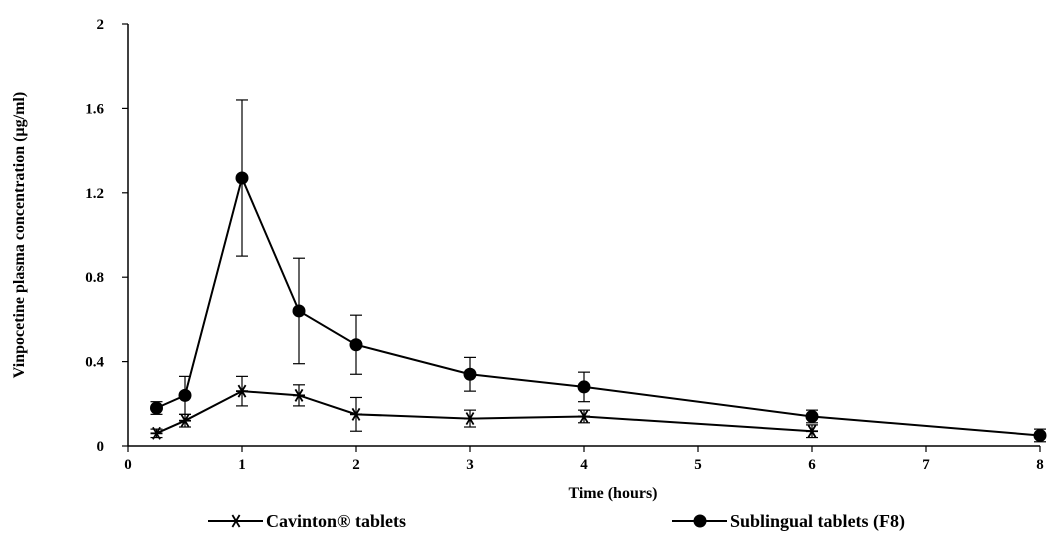 This screenshot has height=536, width=1048. What do you see at coordinates (106, 236) in the screenshot?
I see `y-axis-ticks: 0 0.4 0.8 1.2 1.6 2` at bounding box center [106, 236].